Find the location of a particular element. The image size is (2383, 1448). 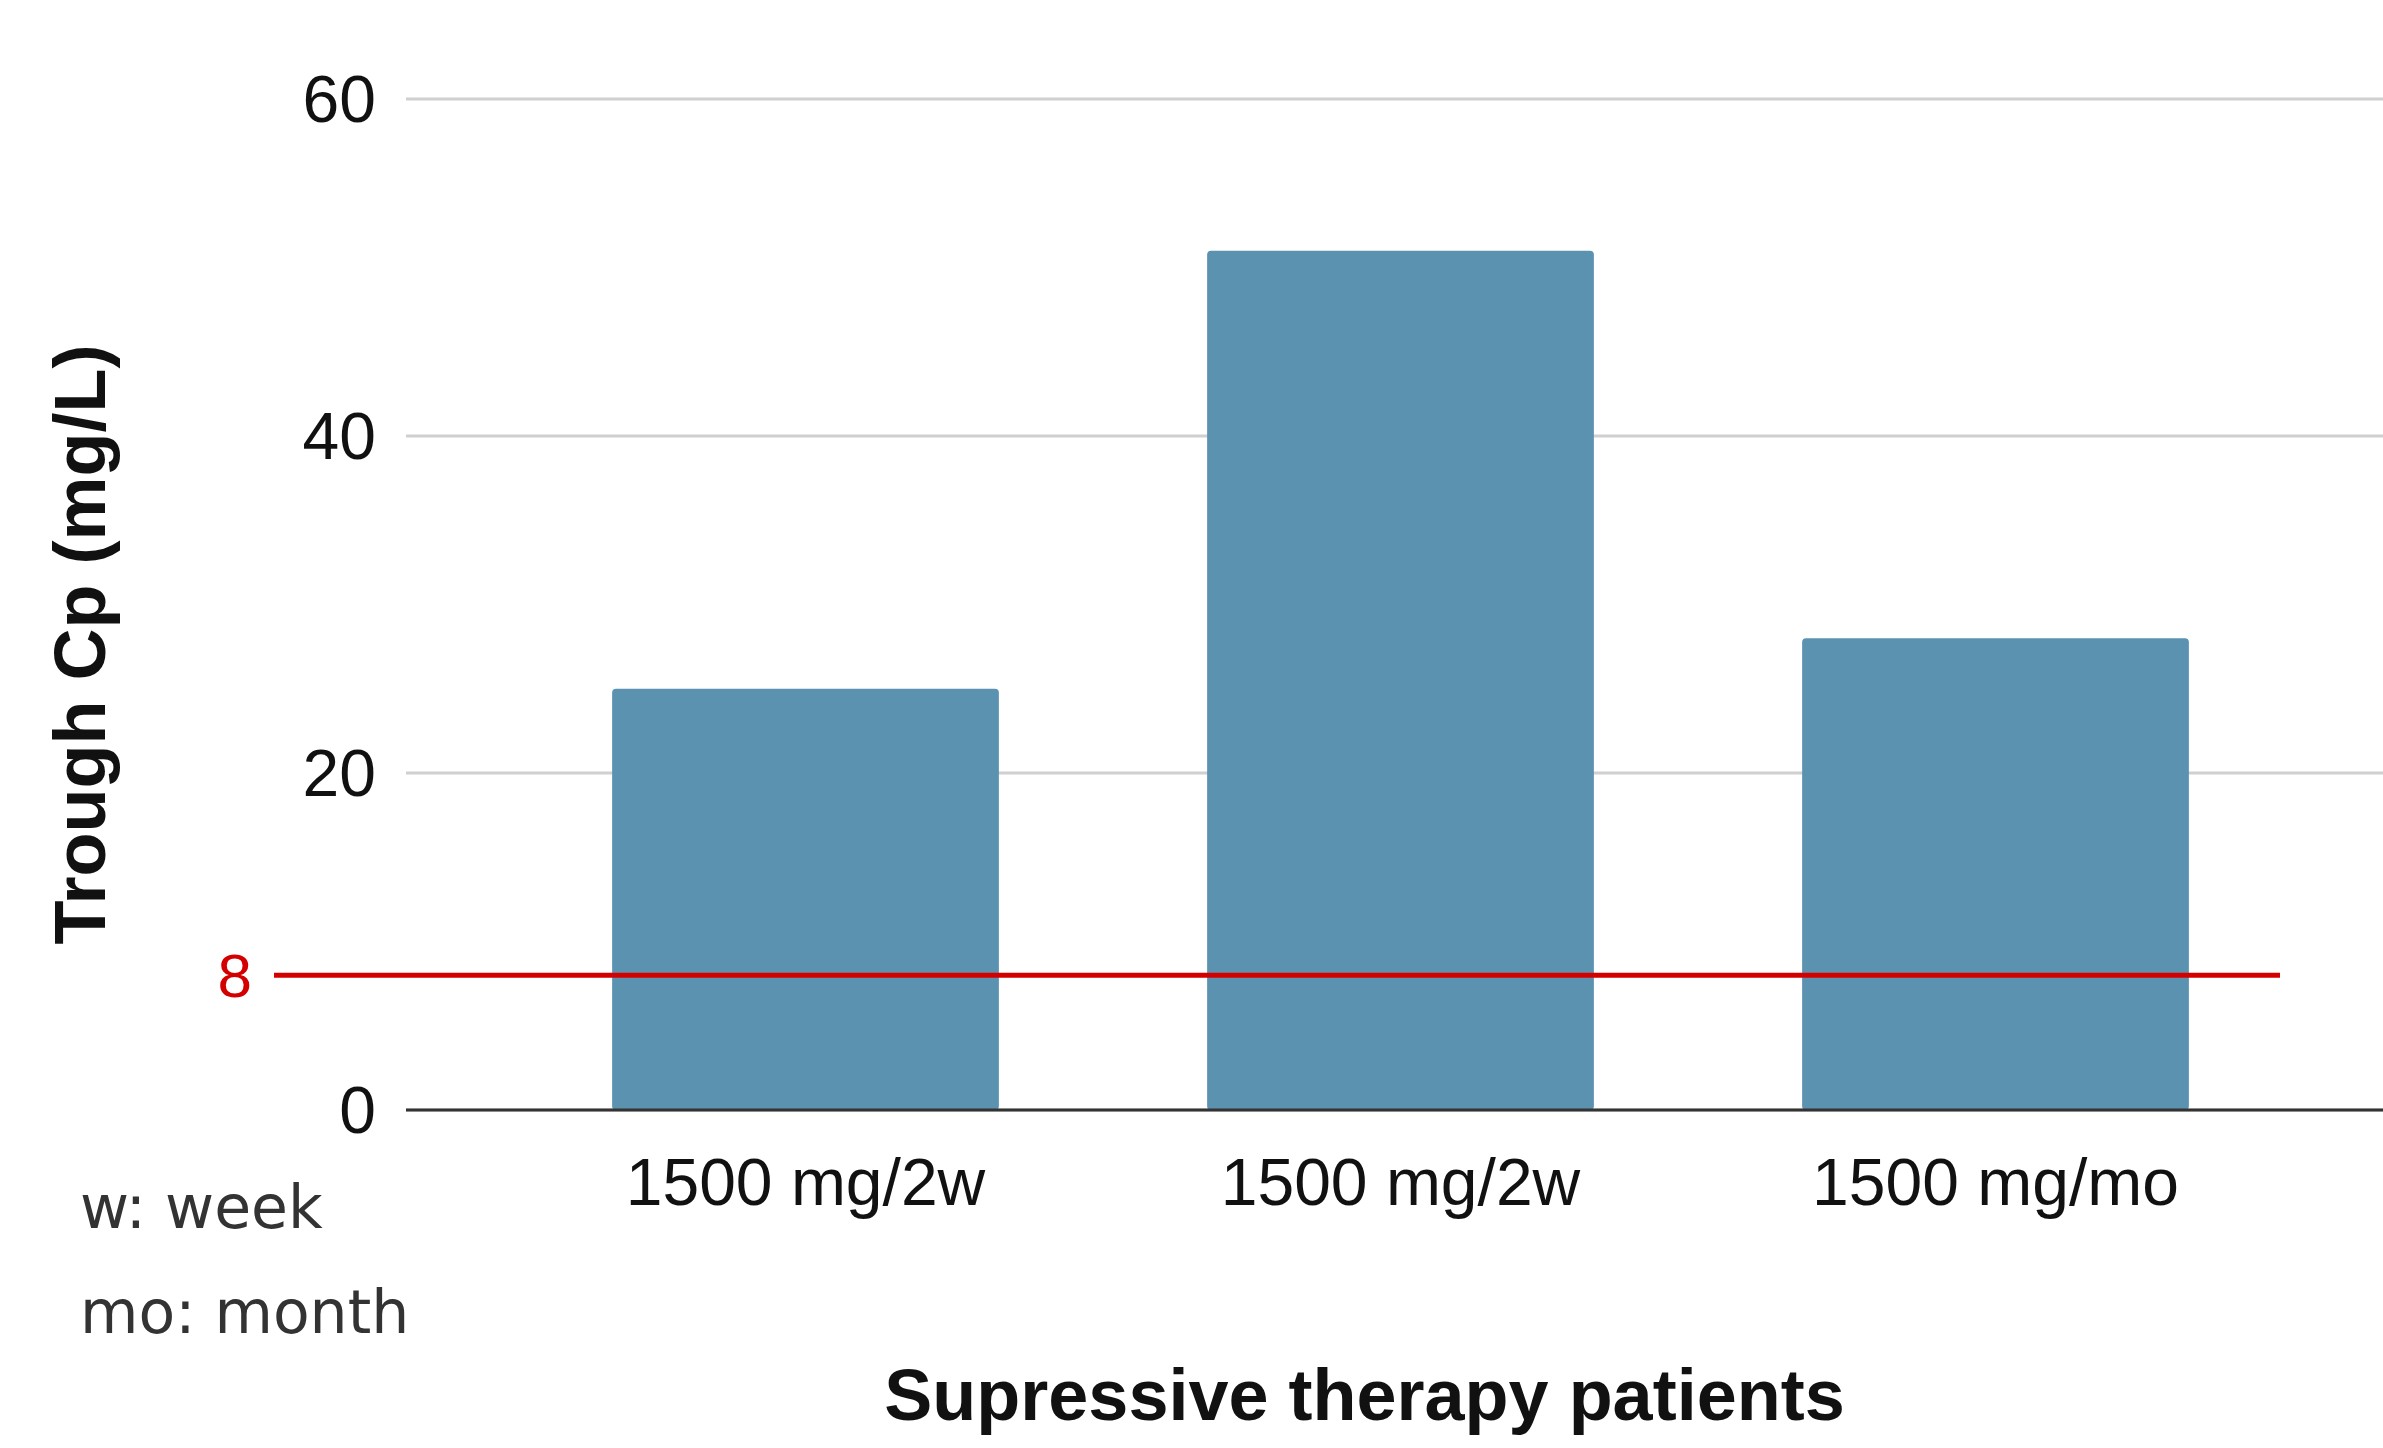

y-tick-label: 60 is located at coordinates (339, 99).